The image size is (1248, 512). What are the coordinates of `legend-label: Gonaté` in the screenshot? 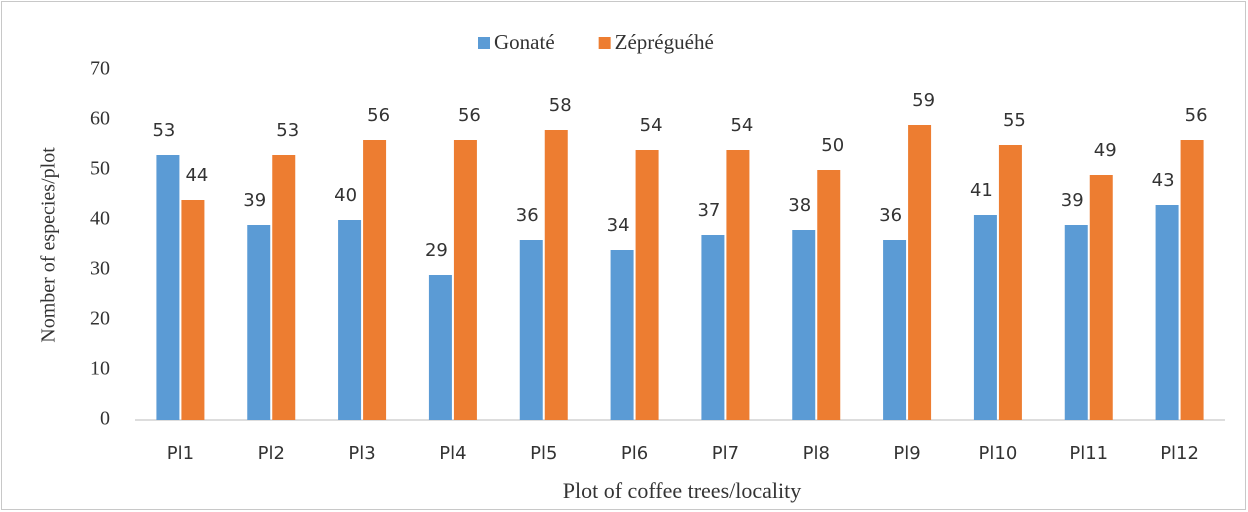 It's located at (524, 42).